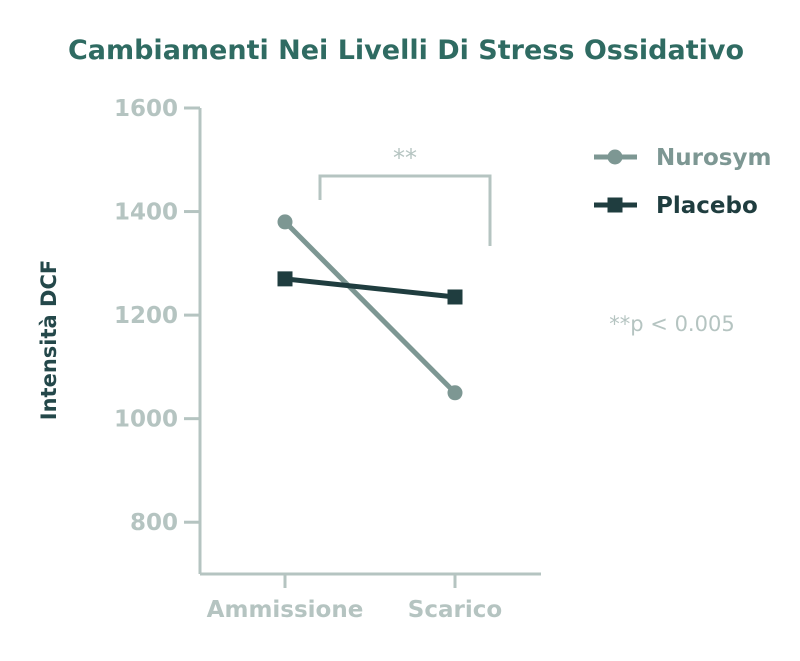  Describe the element at coordinates (146, 213) in the screenshot. I see `y-tick-label: 1400` at that location.